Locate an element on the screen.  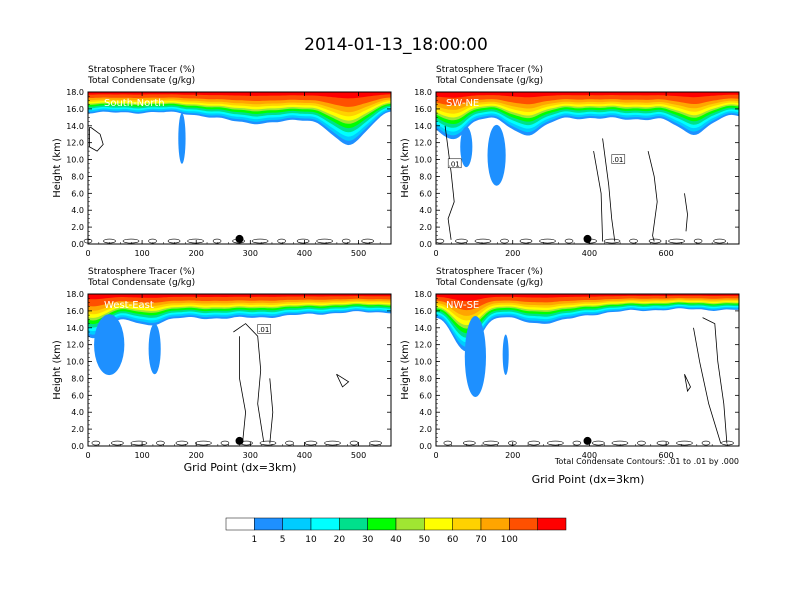
x-axis-label: Grid Point (dx=3km) is located at coordinates (240, 467).